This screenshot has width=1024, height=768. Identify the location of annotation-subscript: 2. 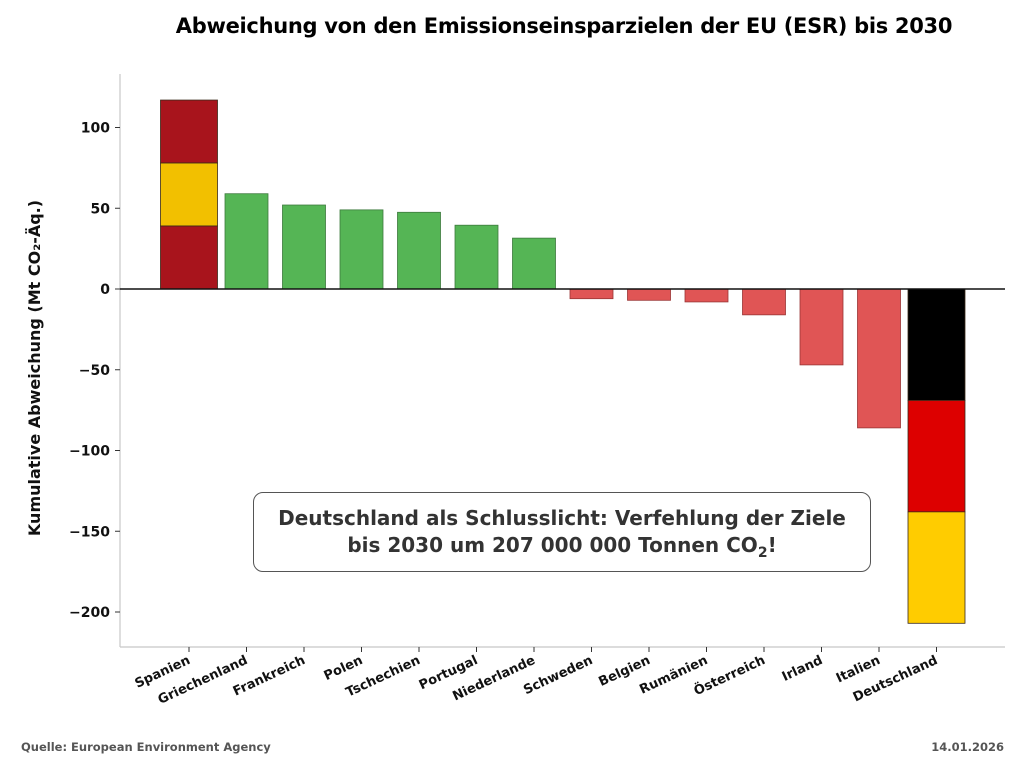
(762, 553).